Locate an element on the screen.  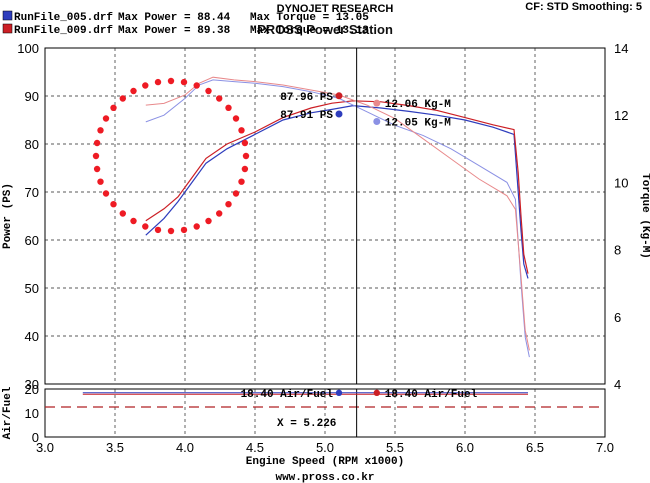
y-tick-label: 40 is located at coordinates (32, 336).